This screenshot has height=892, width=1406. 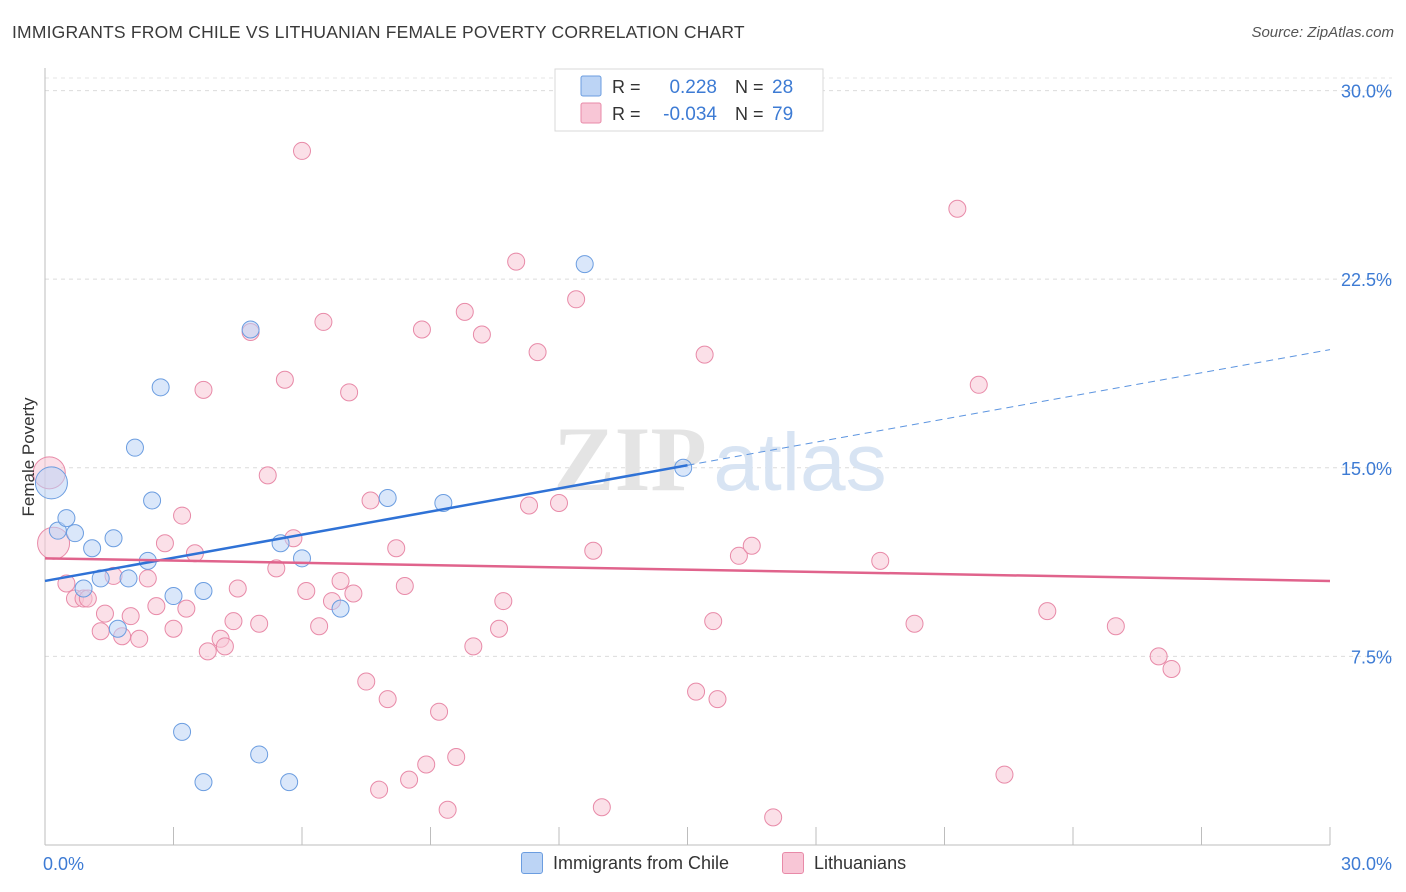 I want to click on stats-legend-r-value-2: -0.034, so click(x=690, y=114).